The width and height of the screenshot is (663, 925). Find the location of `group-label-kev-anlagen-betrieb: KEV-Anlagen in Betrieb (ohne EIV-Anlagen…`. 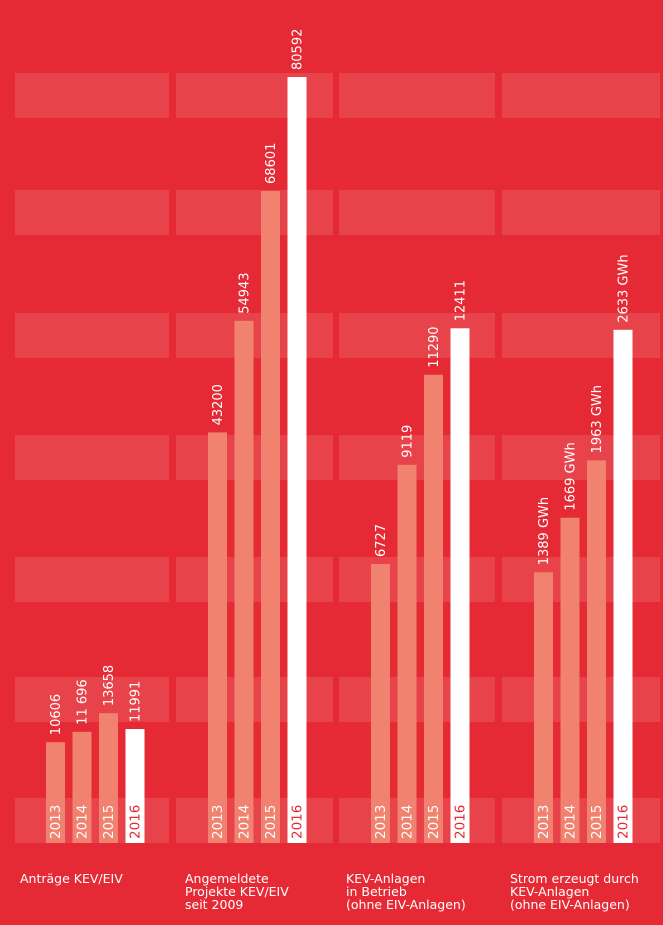

group-label-kev-anlagen-betrieb: KEV-Anlagen in Betrieb (ohne EIV-Anlagen… is located at coordinates (406, 891).